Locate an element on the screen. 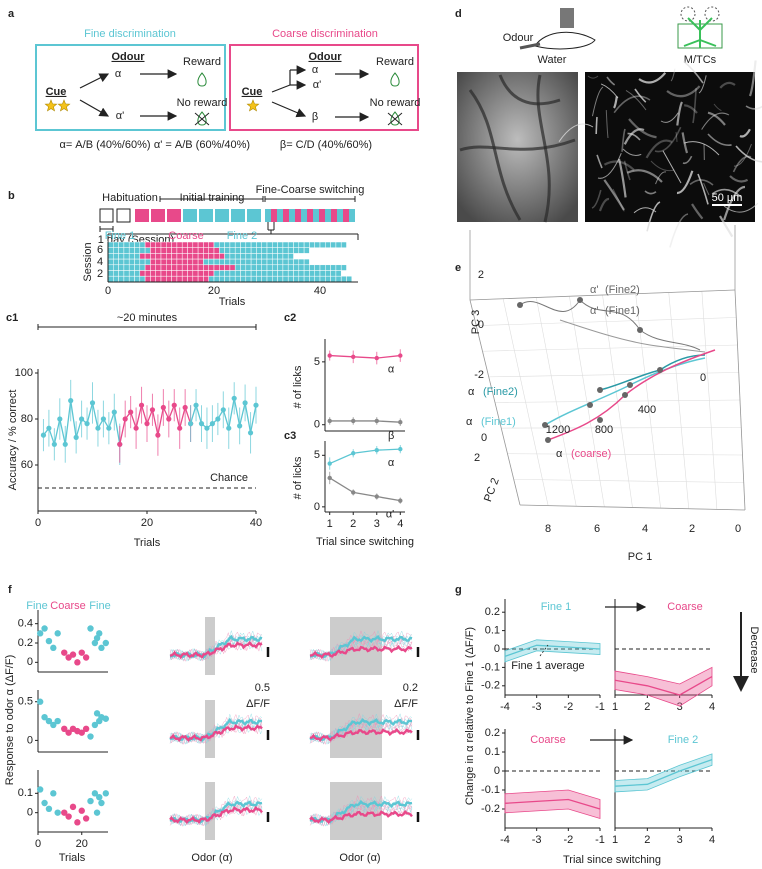 This screenshot has width=762, height=869. trajectory is located at coordinates (632, 336).